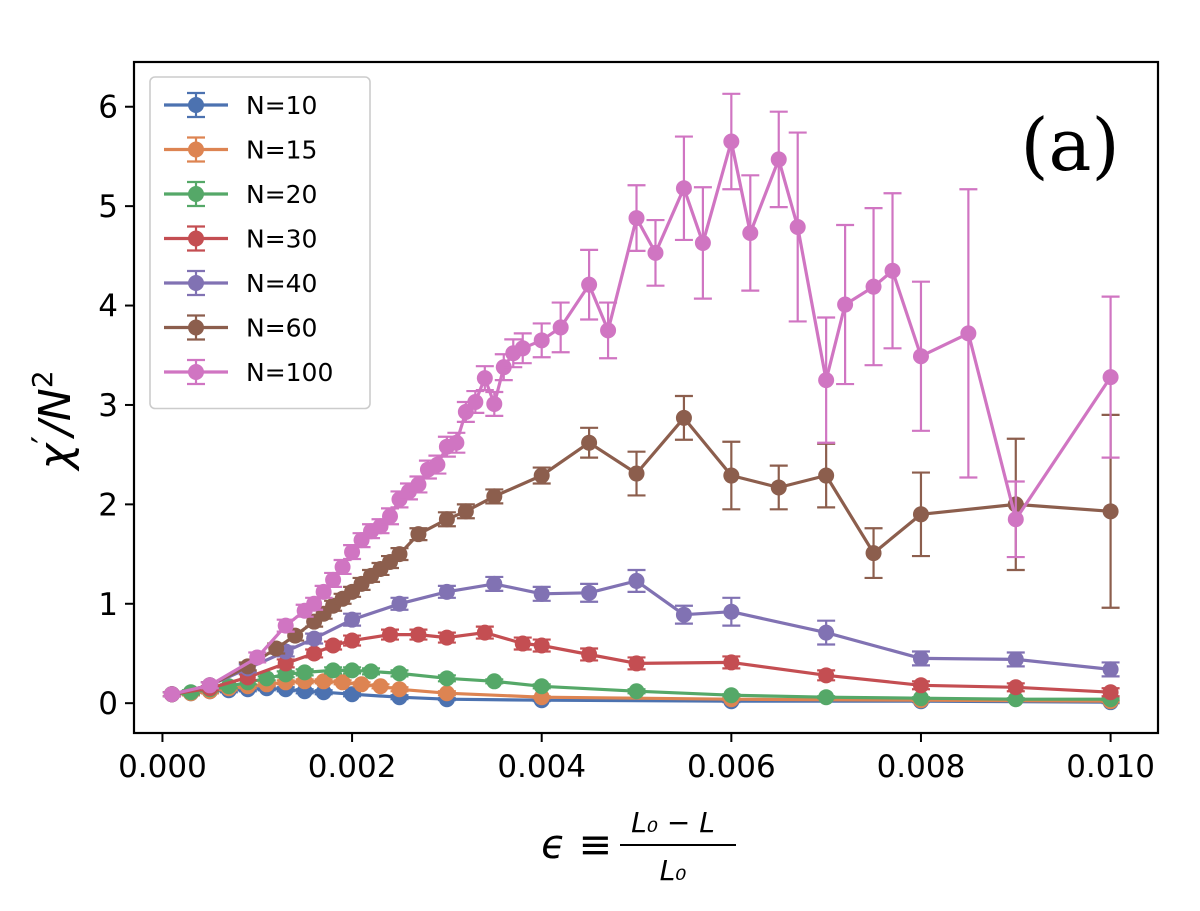 The height and width of the screenshot is (911, 1200). I want to click on legend: N=10 N=15 N=20 N=30 N=40 N=60 N=100, so click(260, 243).